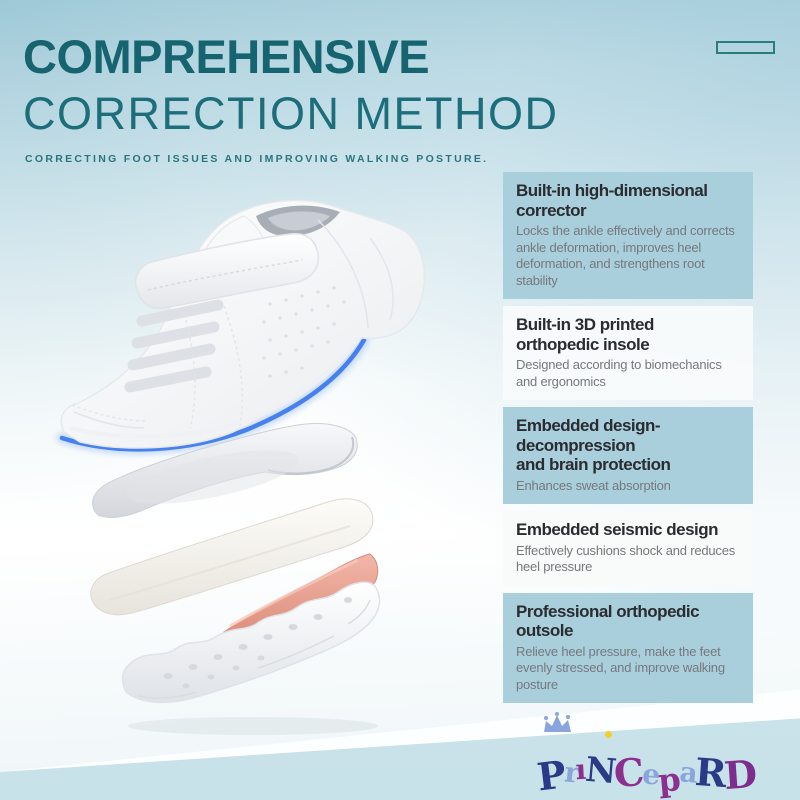  What do you see at coordinates (608, 734) in the screenshot?
I see `logo-i-dot` at bounding box center [608, 734].